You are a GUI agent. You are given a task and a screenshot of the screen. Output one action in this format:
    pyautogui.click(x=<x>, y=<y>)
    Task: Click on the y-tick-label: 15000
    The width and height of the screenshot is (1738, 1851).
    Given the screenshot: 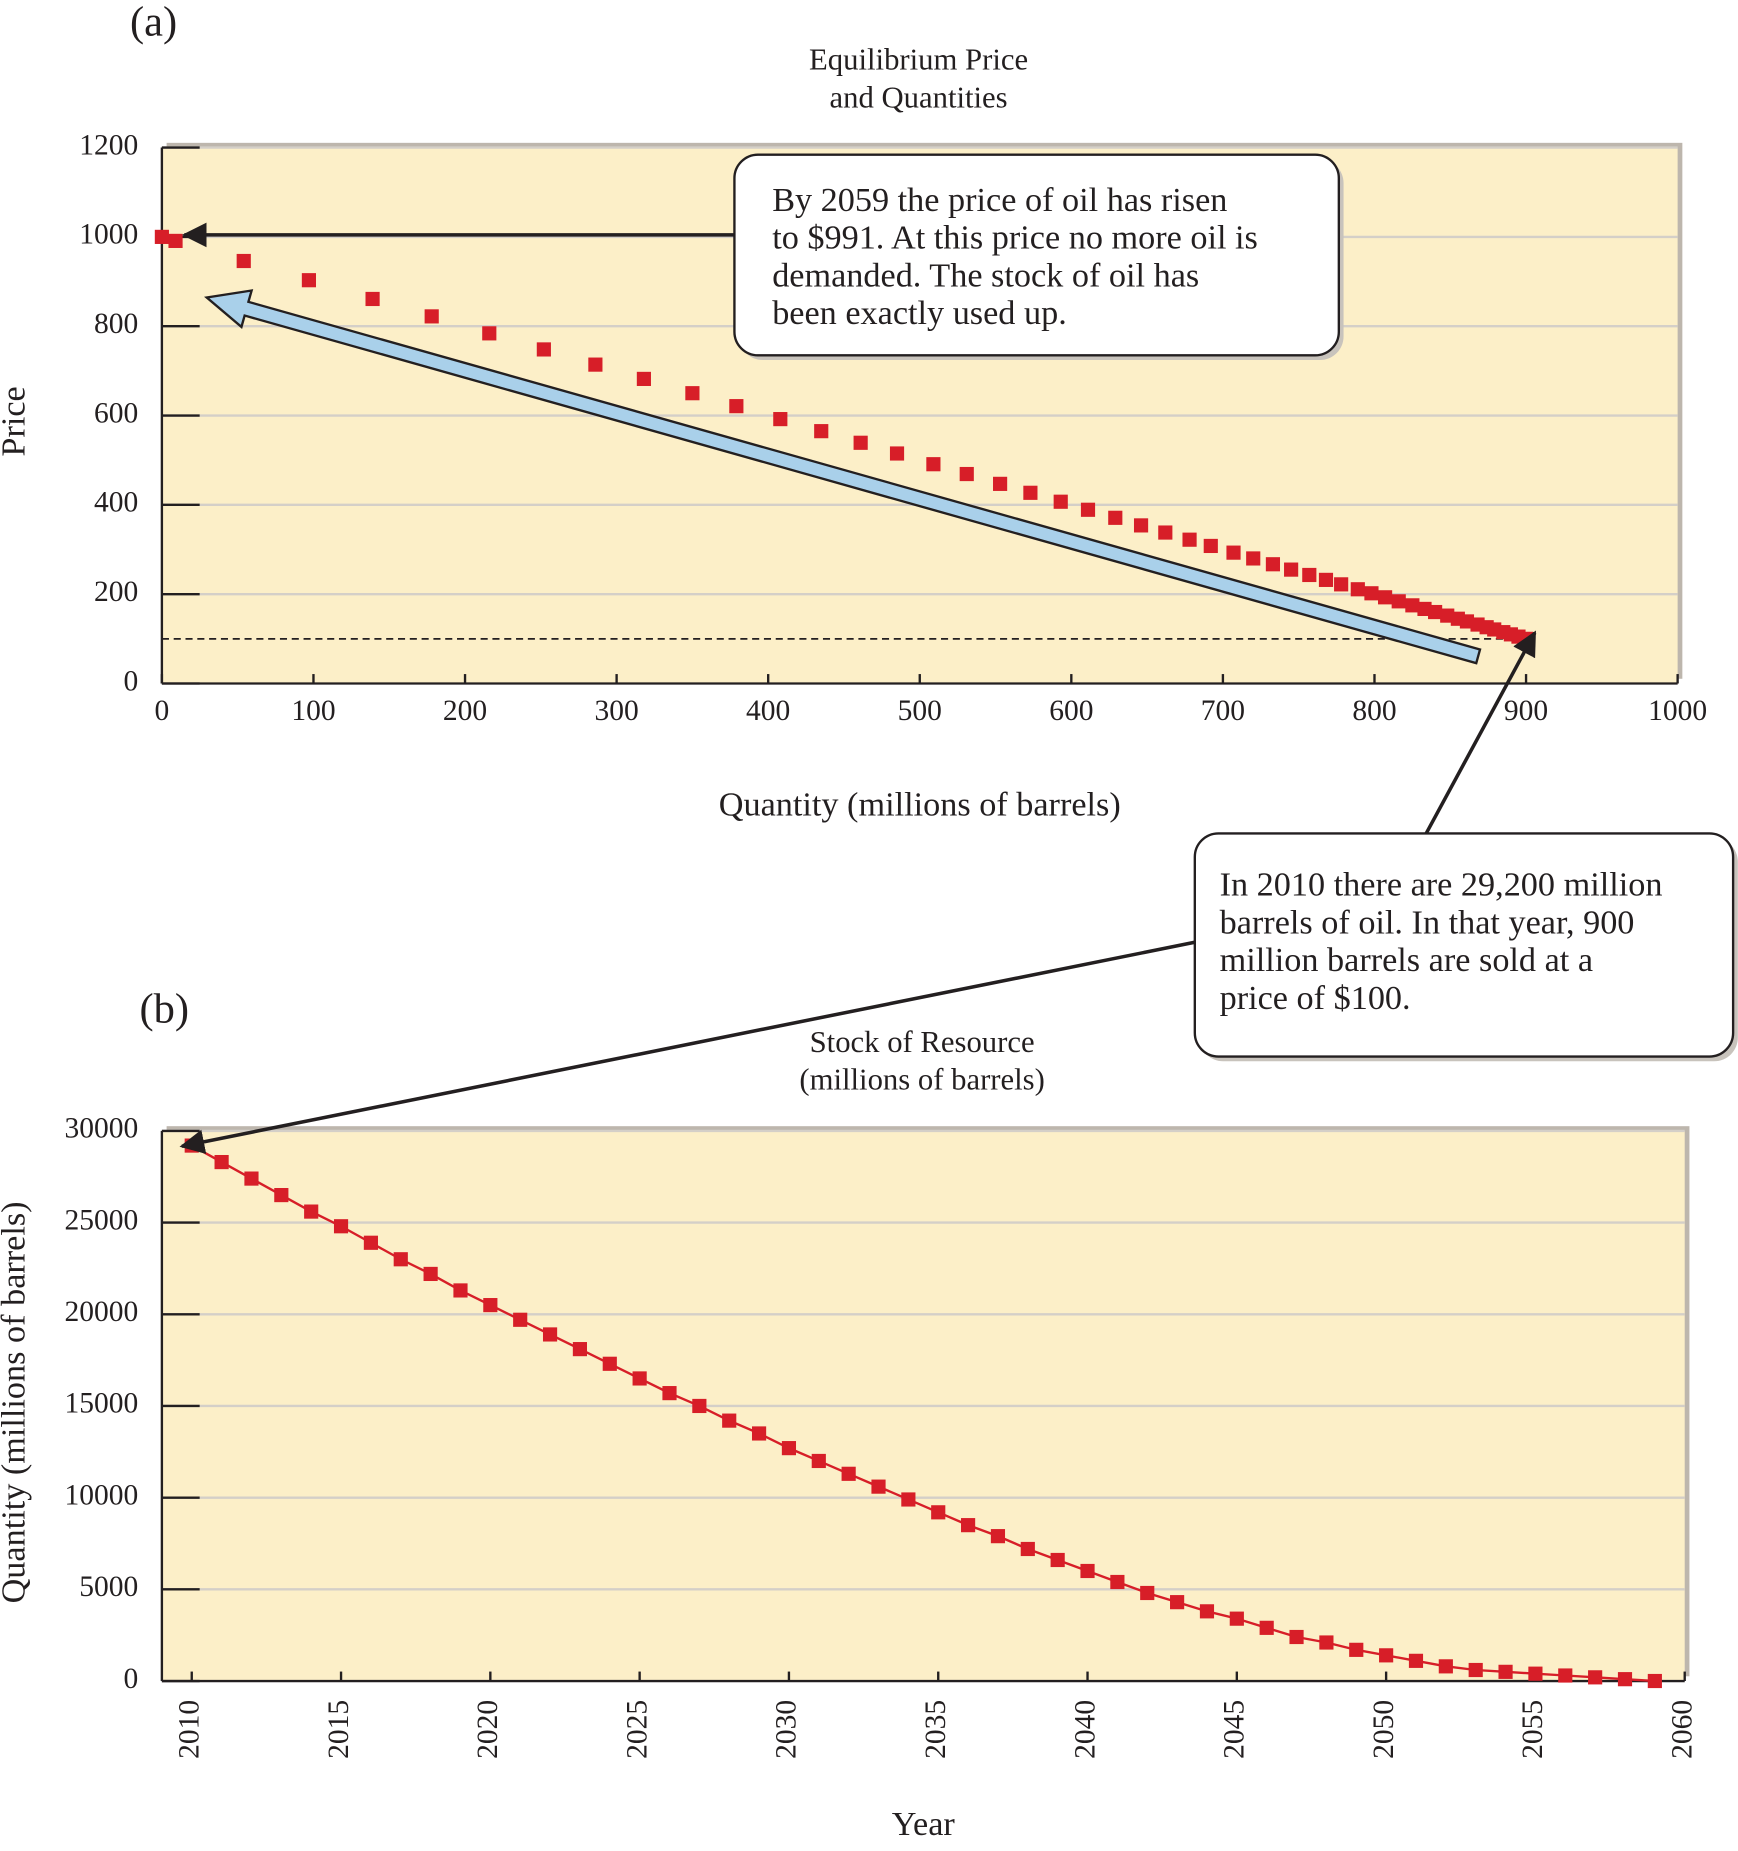 What is the action you would take?
    pyautogui.click(x=102, y=1404)
    